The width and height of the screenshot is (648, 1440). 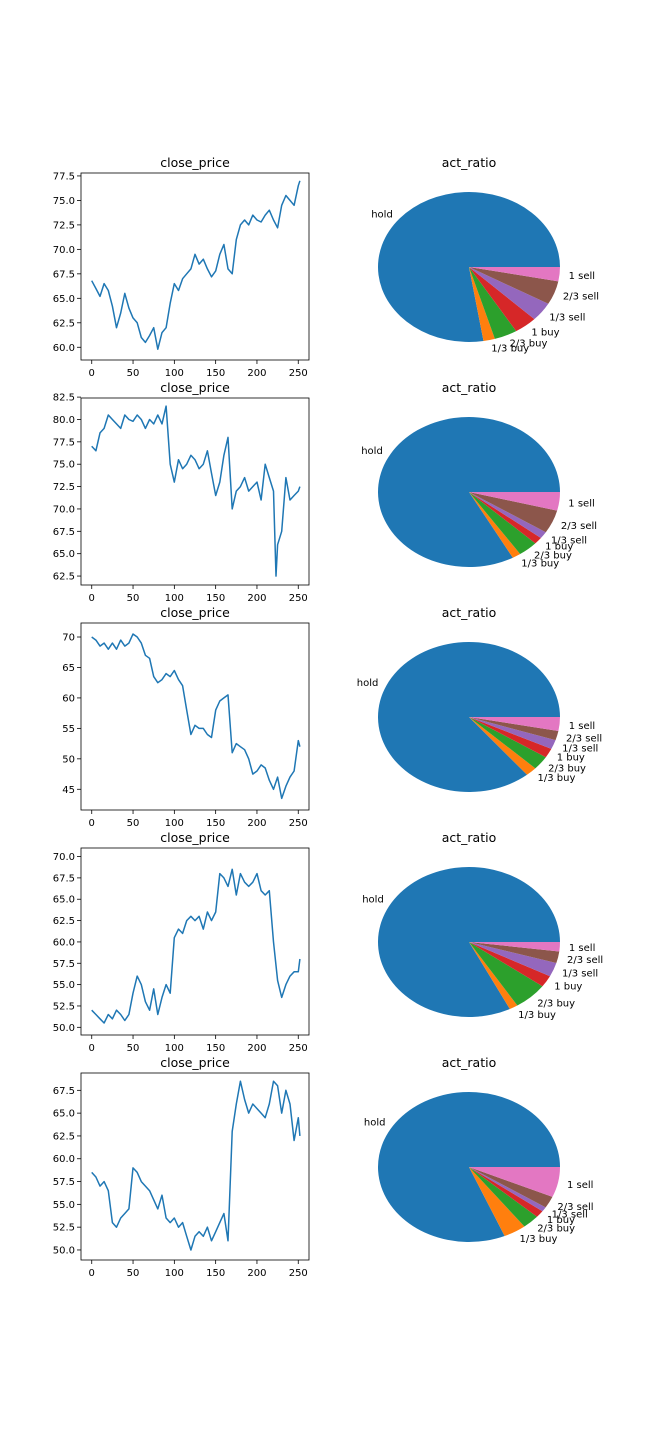 I want to click on pie-label: 2/3 buy, so click(x=556, y=1228).